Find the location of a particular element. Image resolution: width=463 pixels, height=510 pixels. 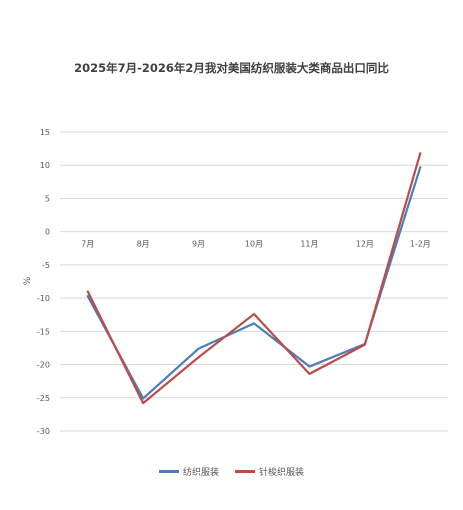

x-tick-label: 10月 is located at coordinates (254, 244).